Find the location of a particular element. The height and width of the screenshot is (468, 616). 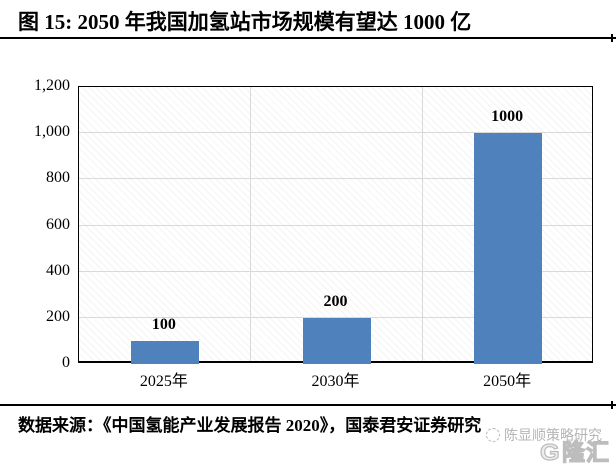

y-tick-label: 400 is located at coordinates (58, 270).